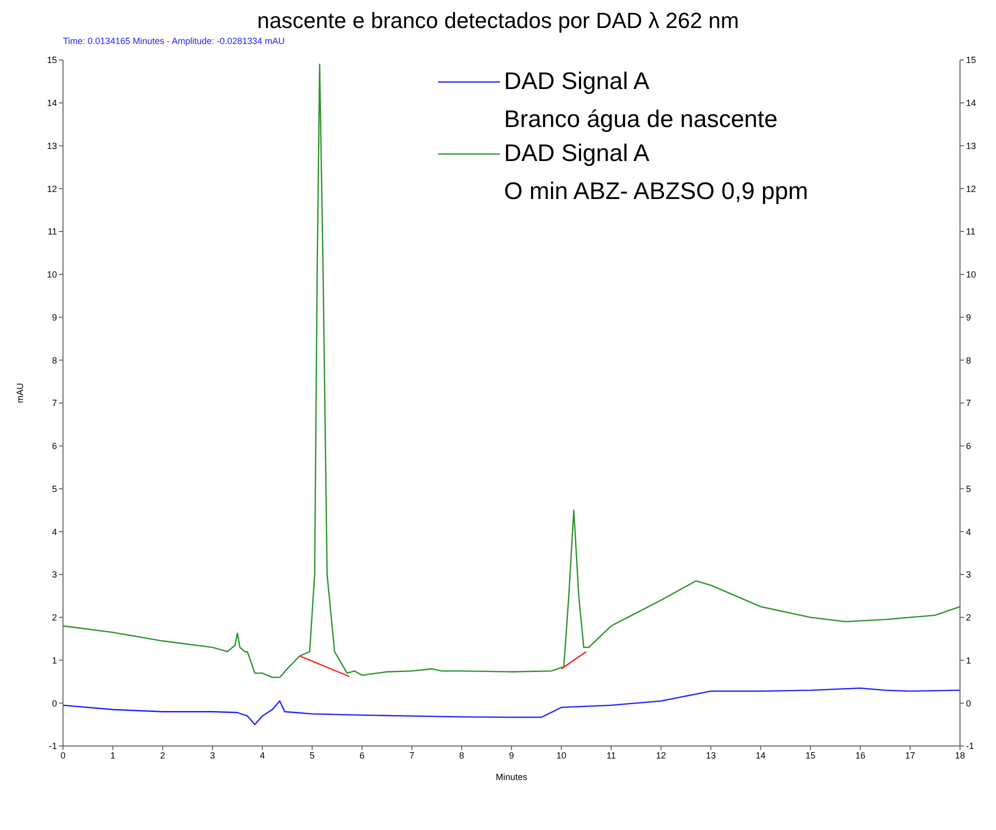 The height and width of the screenshot is (830, 996). I want to click on x-tick-label: 13, so click(711, 755).